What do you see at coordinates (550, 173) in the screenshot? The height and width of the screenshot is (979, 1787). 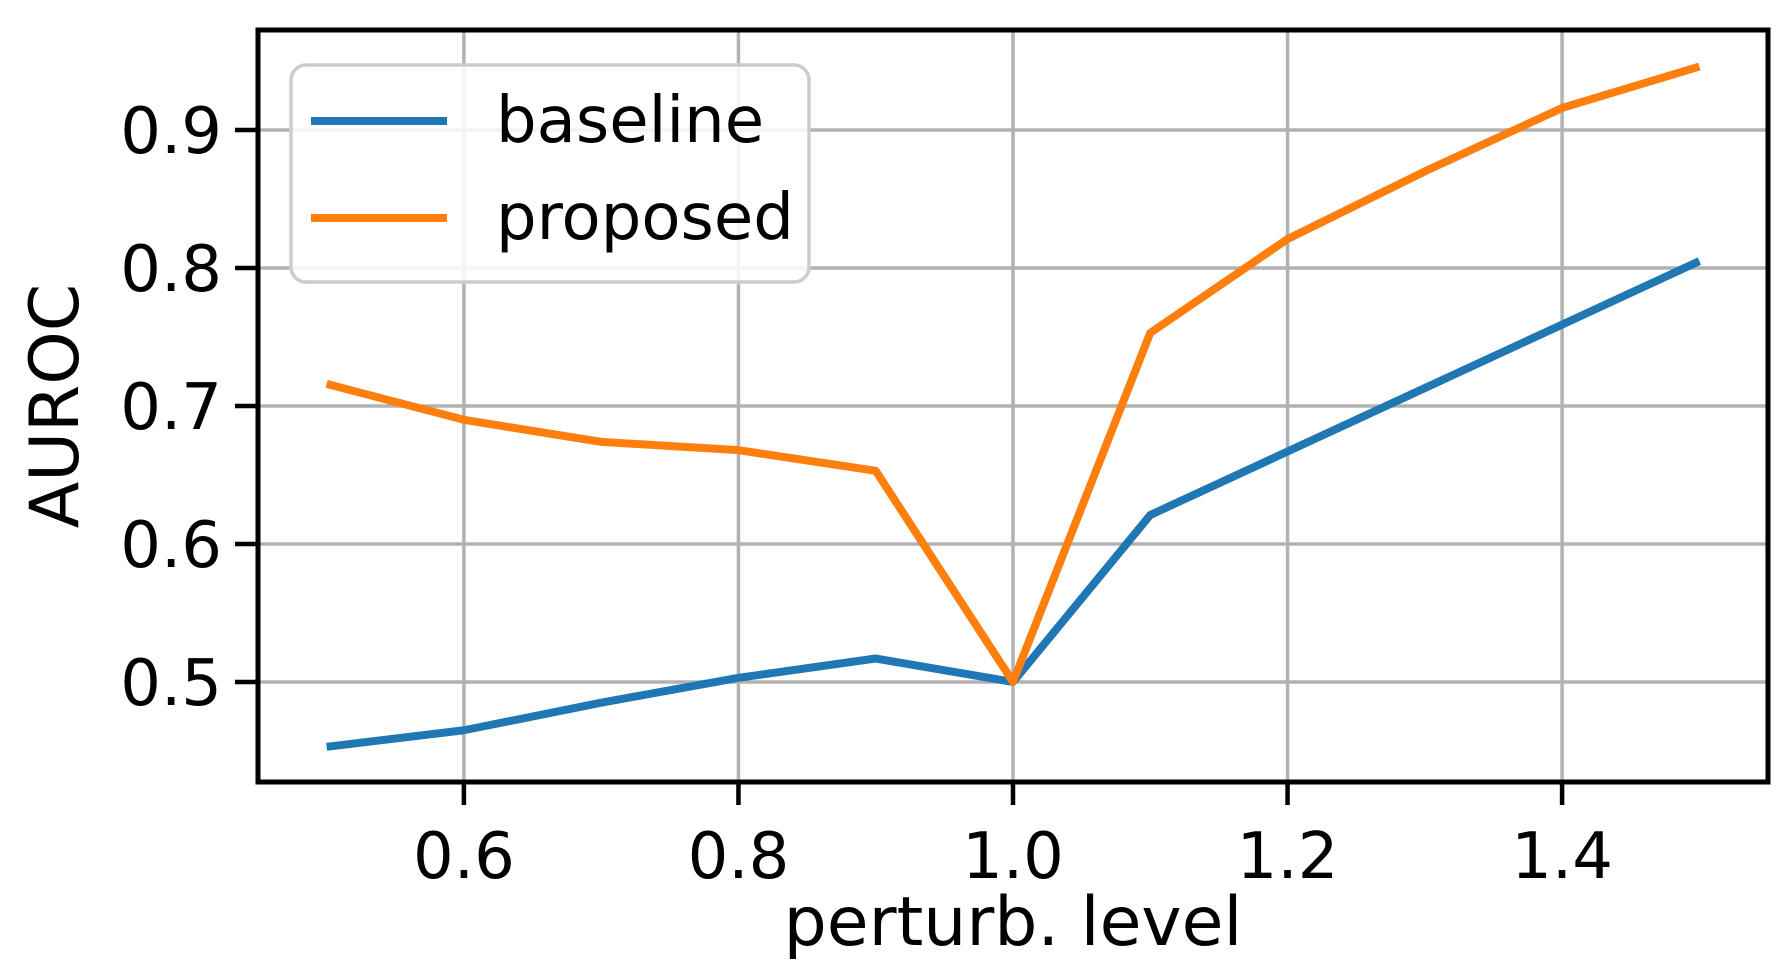 I see `legend: baseline proposed` at bounding box center [550, 173].